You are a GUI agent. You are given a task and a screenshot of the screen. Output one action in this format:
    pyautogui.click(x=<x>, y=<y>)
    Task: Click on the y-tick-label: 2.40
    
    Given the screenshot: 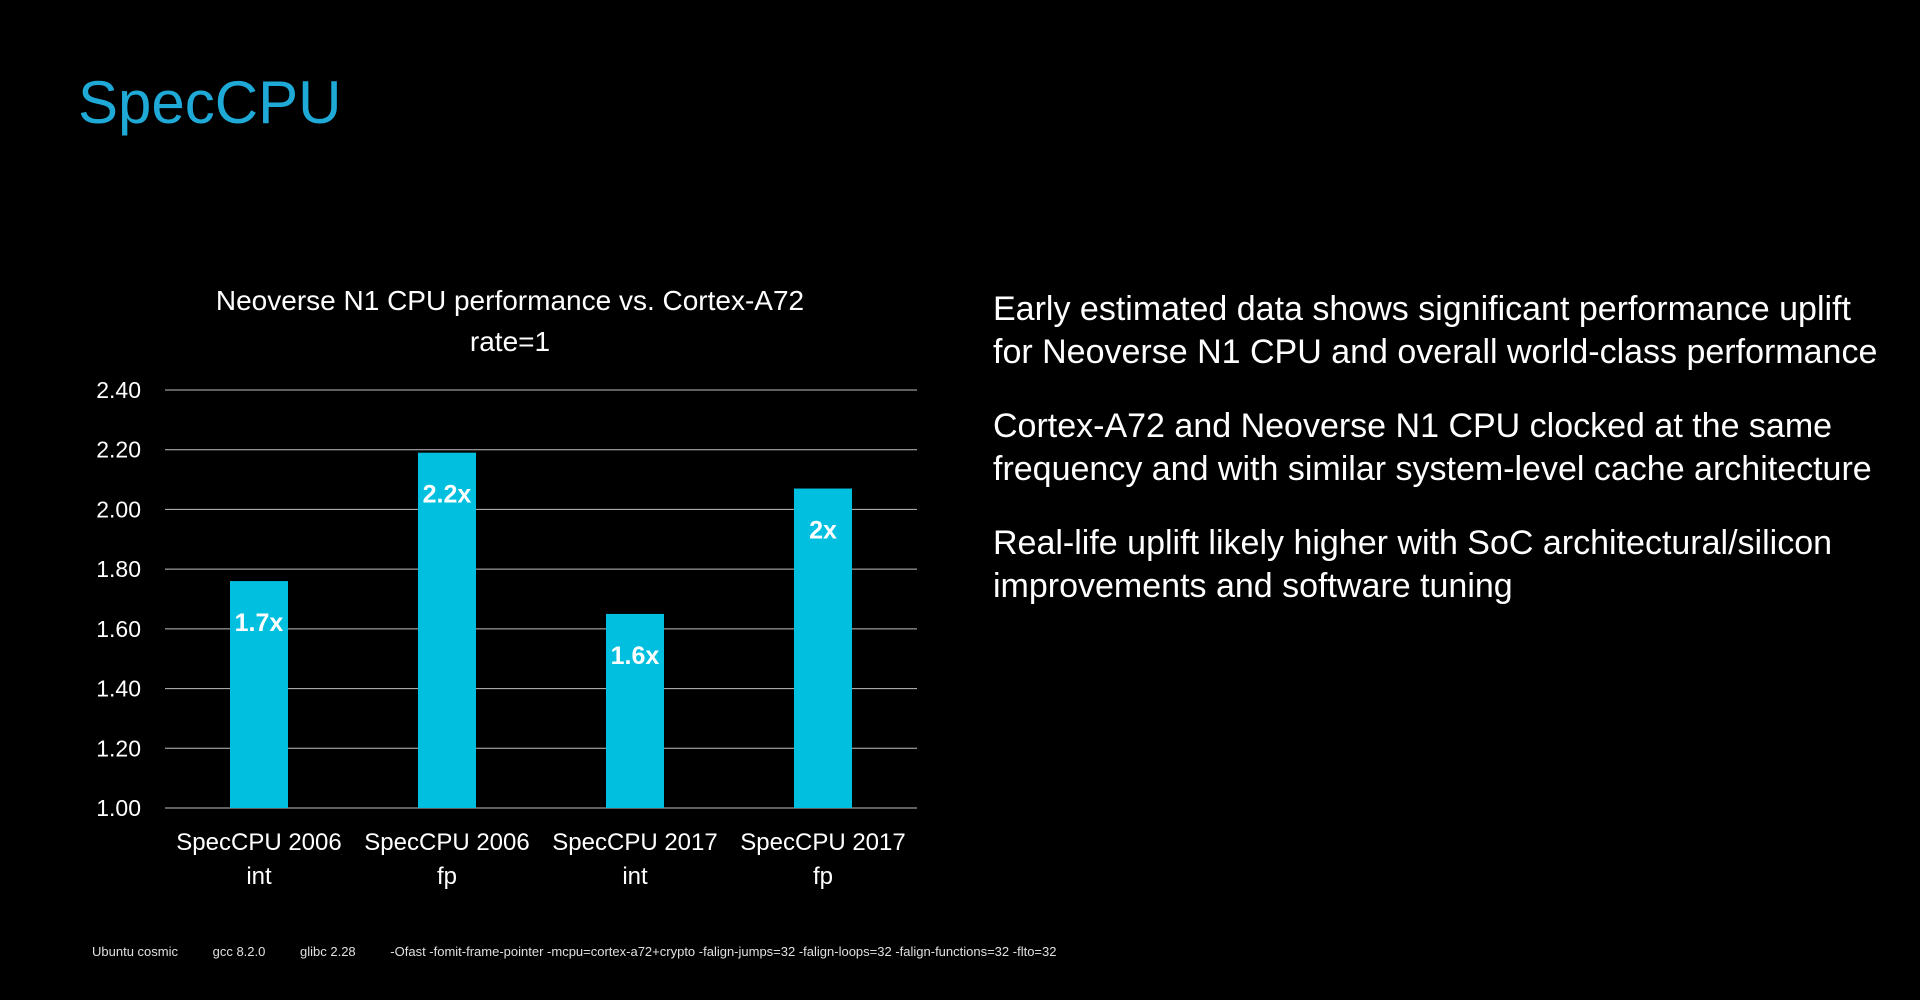 What is the action you would take?
    pyautogui.click(x=118, y=390)
    